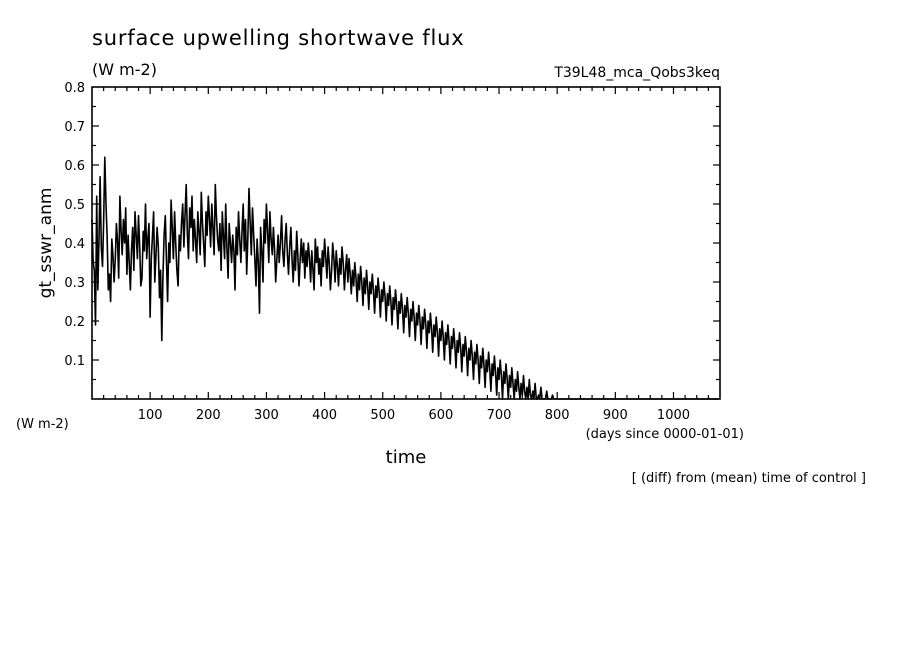 Image resolution: width=904 pixels, height=654 pixels. I want to click on x-tick-label: 200, so click(208, 415).